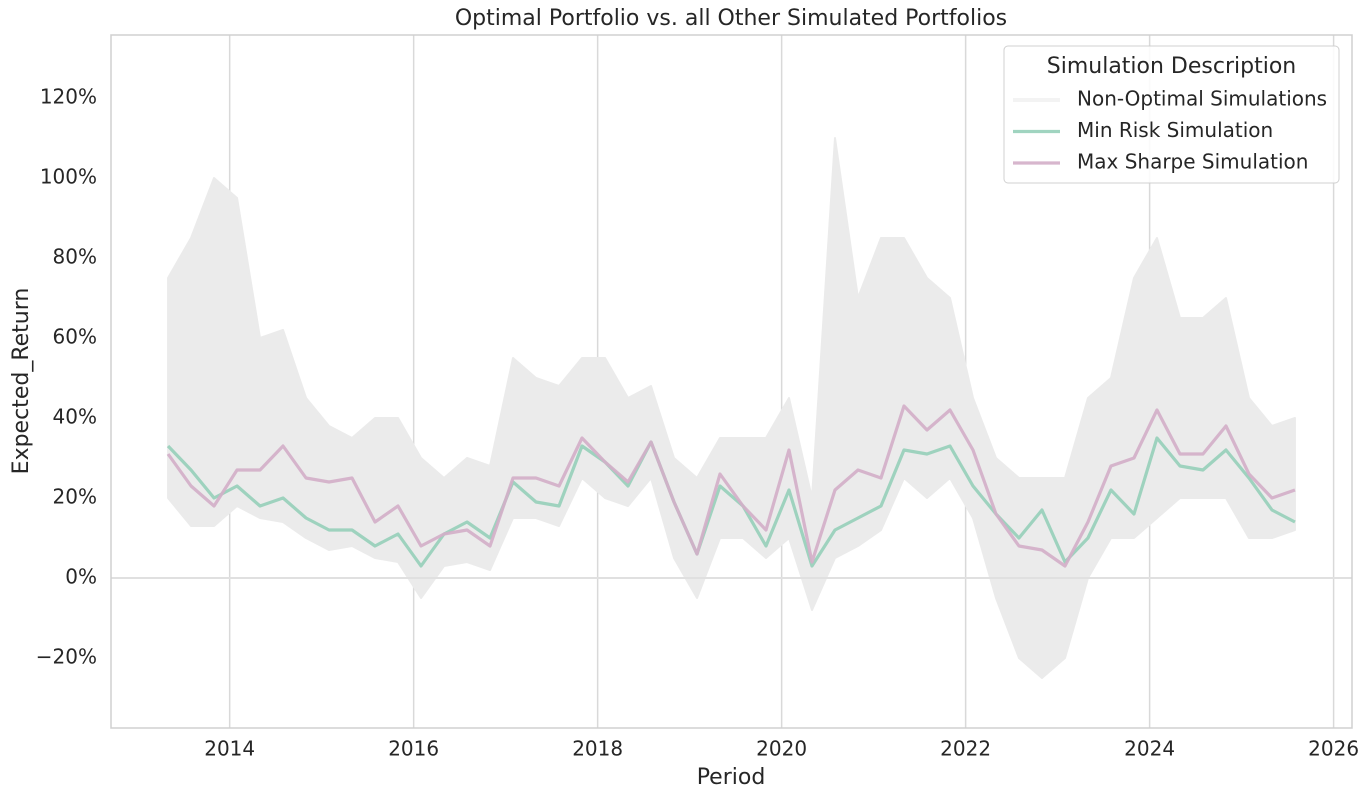  What do you see at coordinates (1171, 66) in the screenshot?
I see `legend-title: Simulation Description` at bounding box center [1171, 66].